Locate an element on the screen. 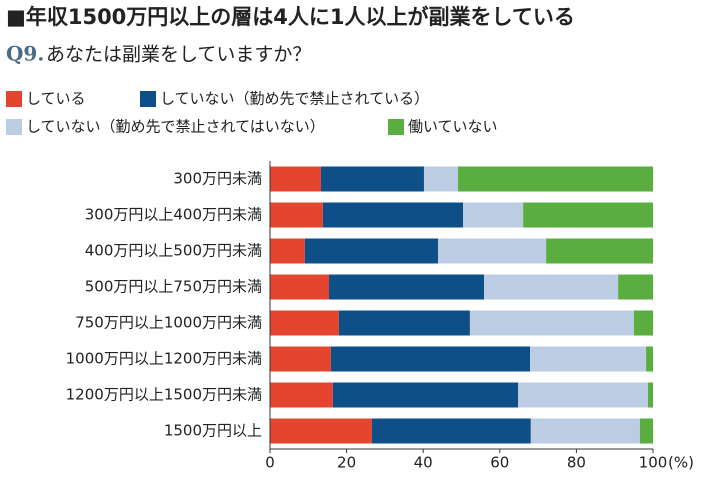  legend-label: していない（勤め先で禁止されてはいない） is located at coordinates (175, 127).